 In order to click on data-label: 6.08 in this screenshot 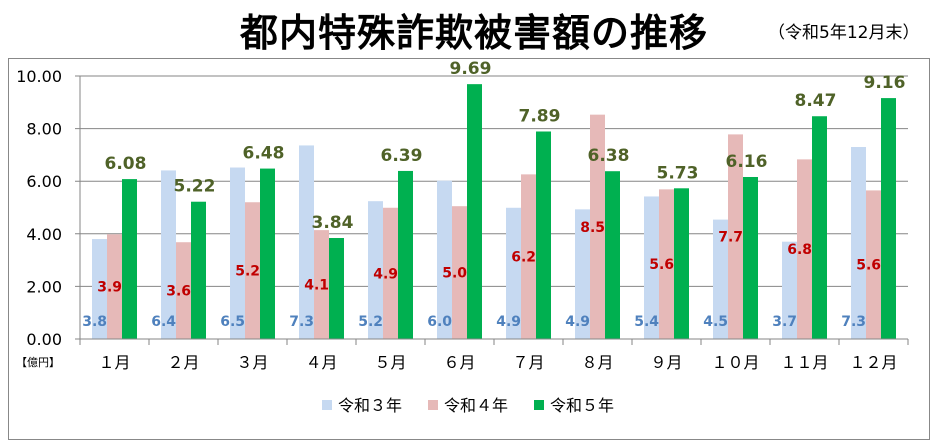, I will do `click(126, 164)`.